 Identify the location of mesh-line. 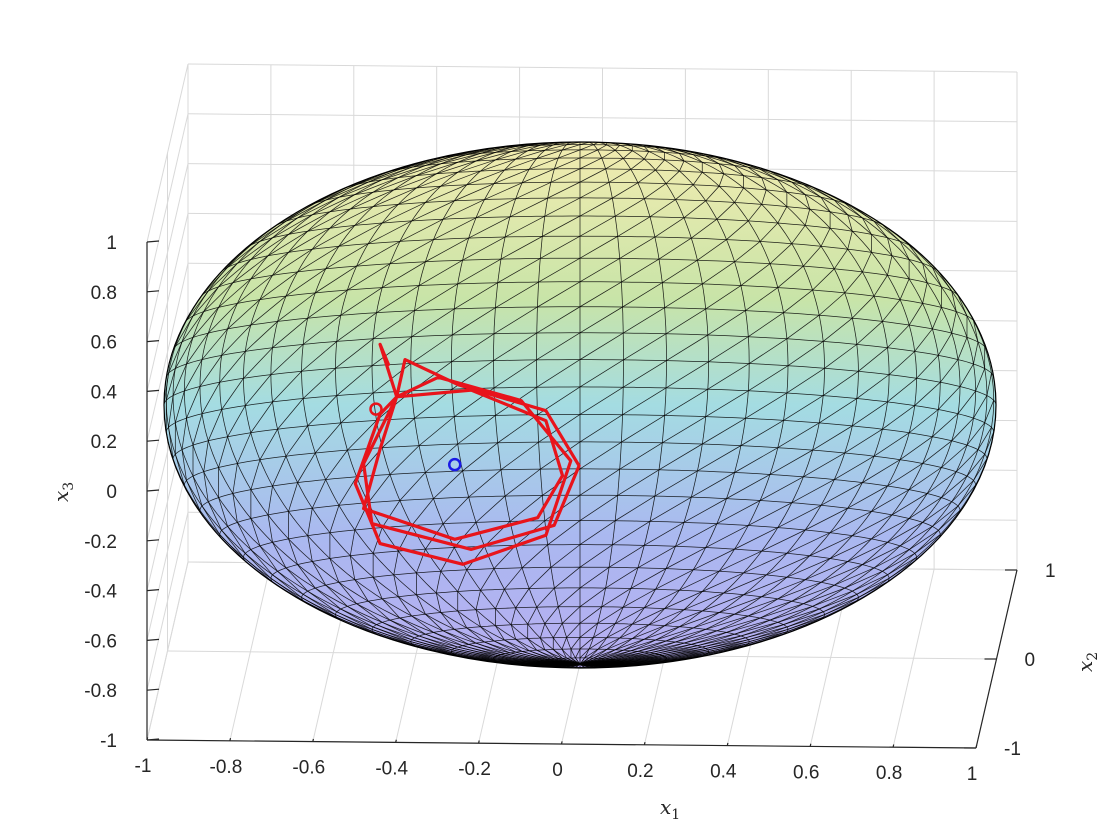
(664, 403).